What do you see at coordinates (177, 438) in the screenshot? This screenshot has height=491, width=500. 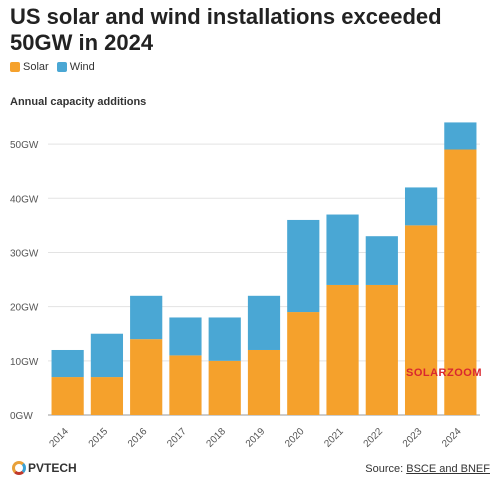 I see `x-tick-label-2017: 2017` at bounding box center [177, 438].